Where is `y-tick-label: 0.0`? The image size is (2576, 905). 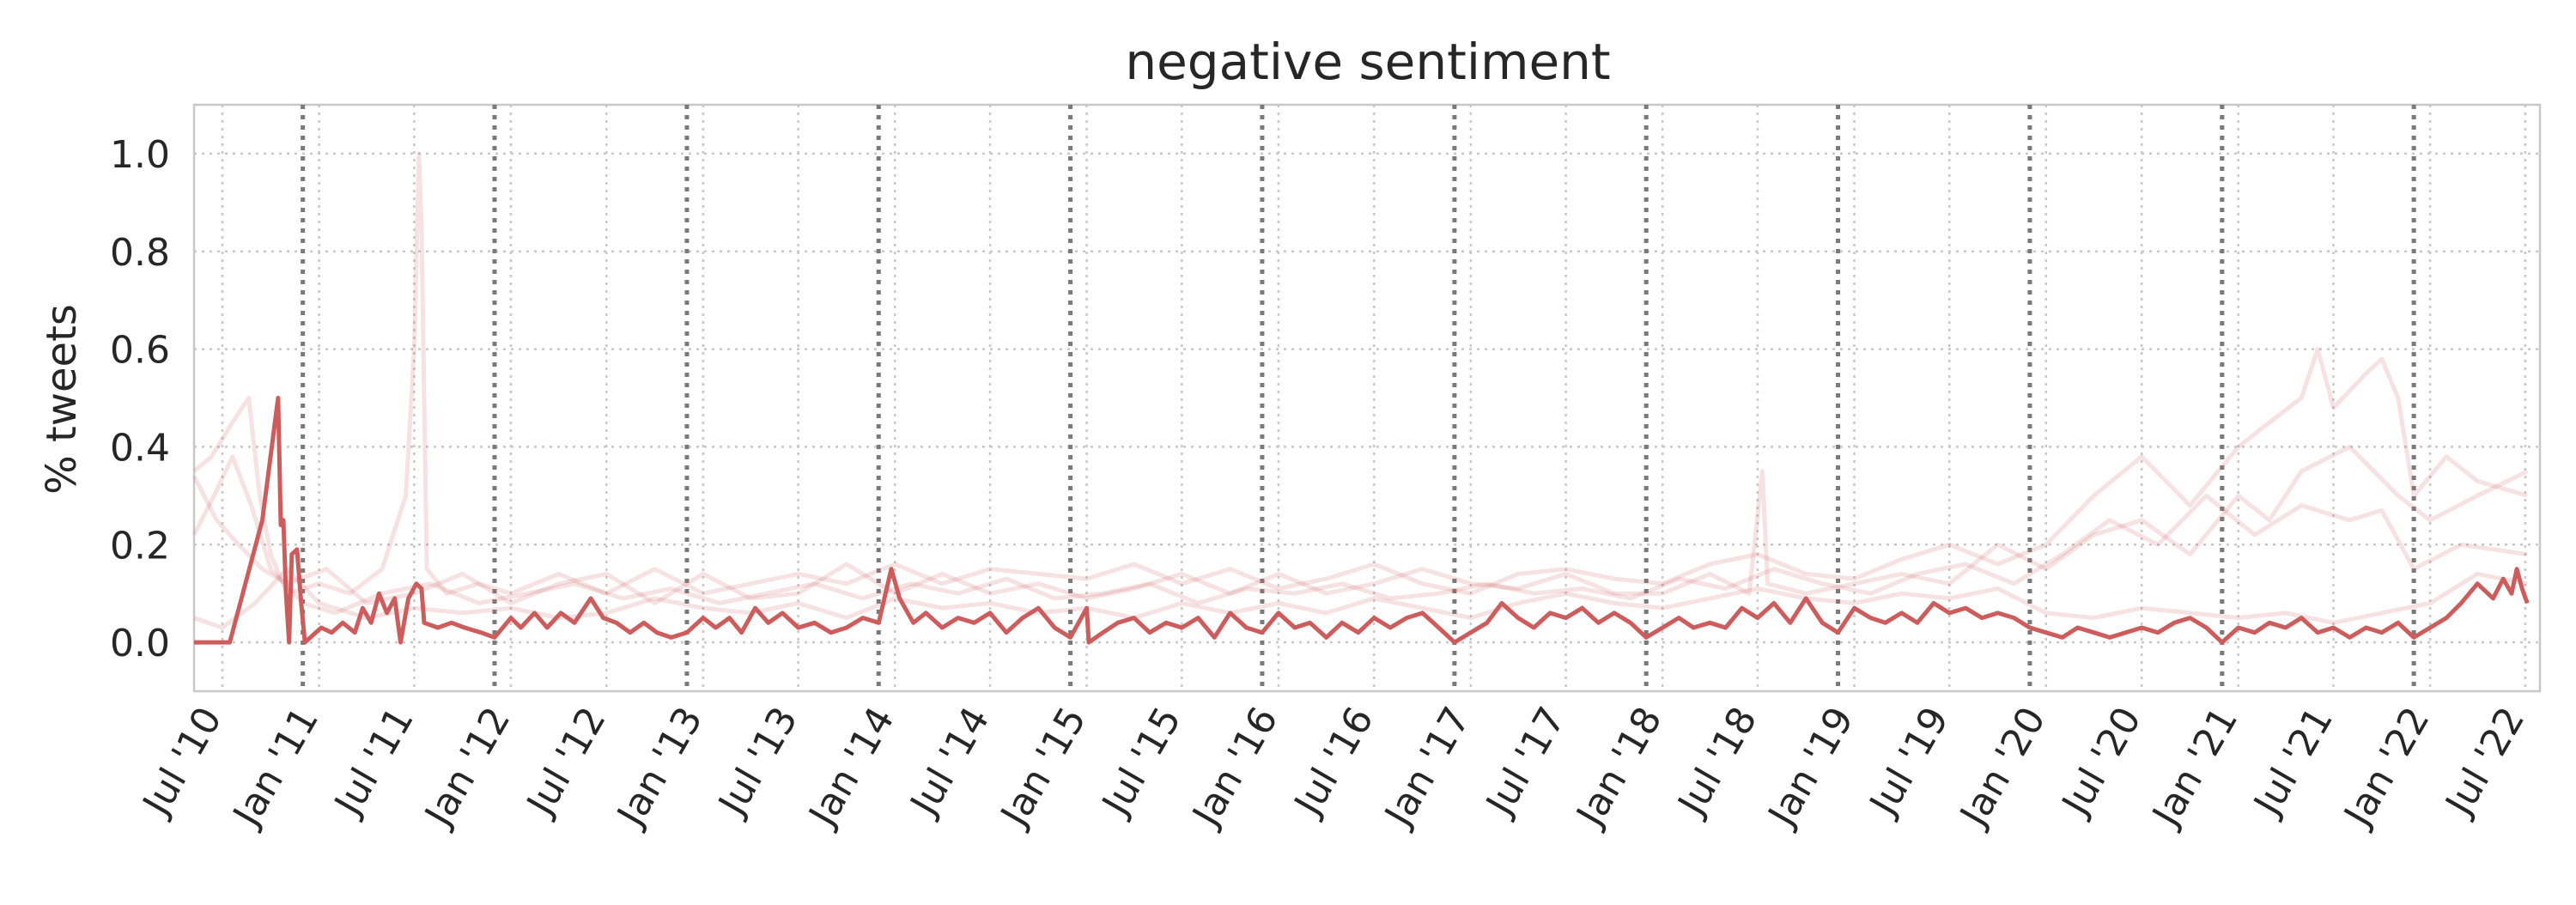
y-tick-label: 0.0 is located at coordinates (140, 643).